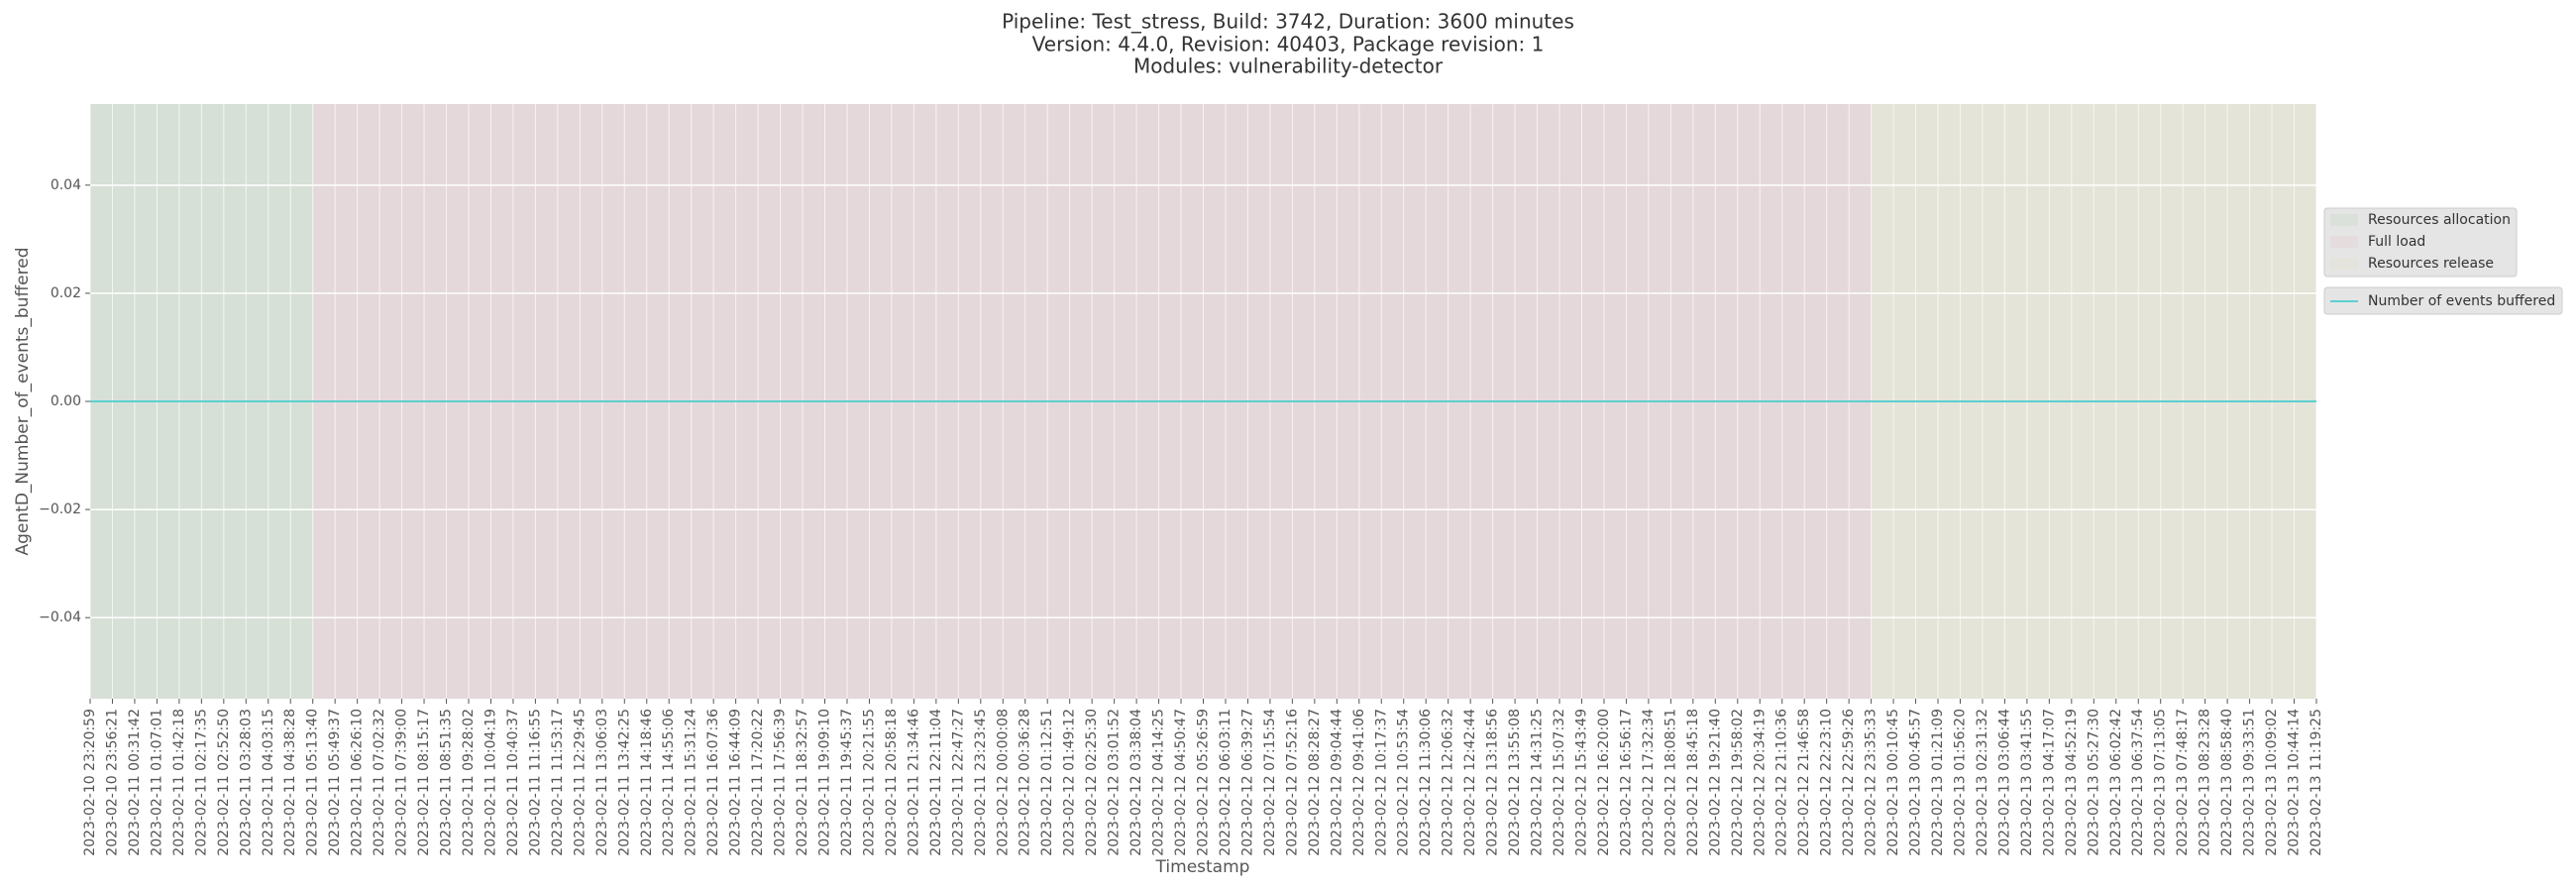  Describe the element at coordinates (2049, 782) in the screenshot. I see `x-tick-label: 2023-02-13 04:17:07` at that location.